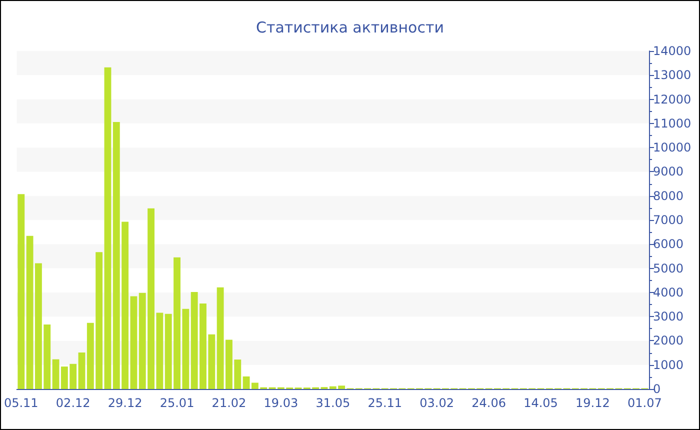 The image size is (700, 430). Describe the element at coordinates (668, 244) in the screenshot. I see `y-tick-label: 6000` at that location.